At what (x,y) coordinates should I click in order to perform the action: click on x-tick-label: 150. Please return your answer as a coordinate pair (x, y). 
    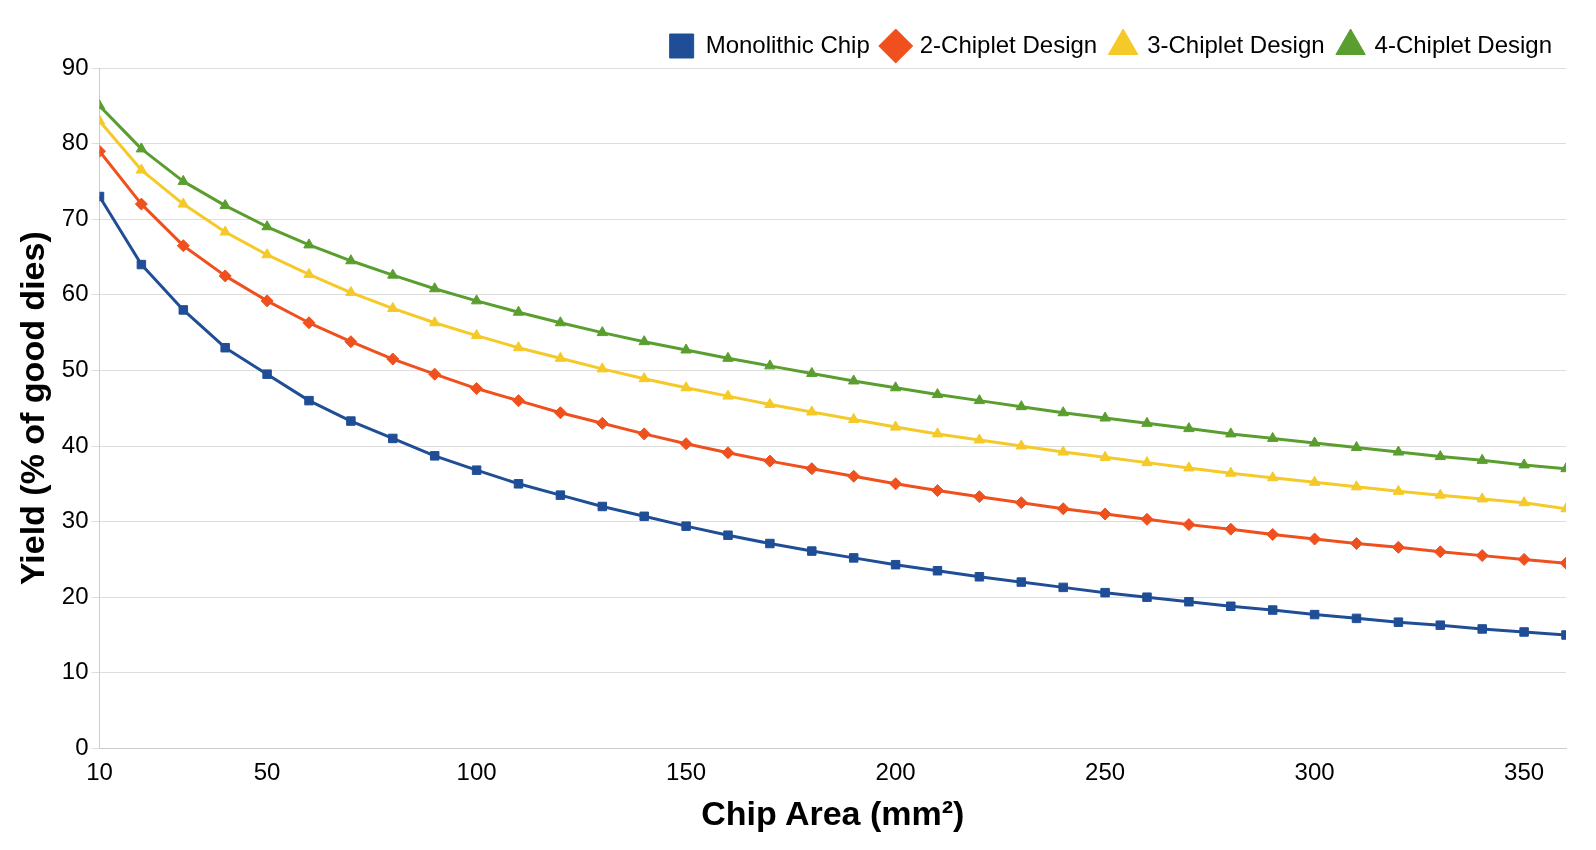
    Looking at the image, I should click on (686, 772).